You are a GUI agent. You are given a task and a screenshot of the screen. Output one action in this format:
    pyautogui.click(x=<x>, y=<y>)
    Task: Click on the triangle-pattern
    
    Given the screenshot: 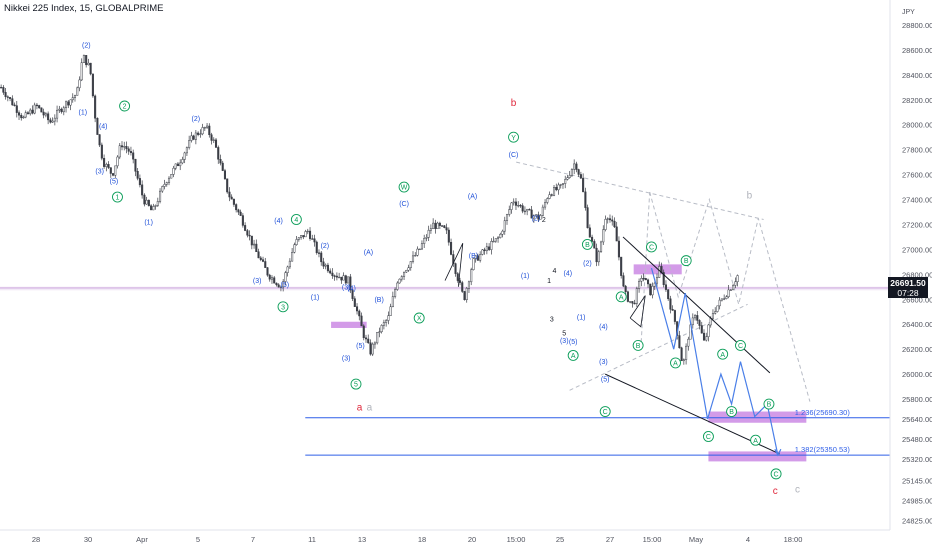 What is the action you would take?
    pyautogui.click(x=454, y=265)
    